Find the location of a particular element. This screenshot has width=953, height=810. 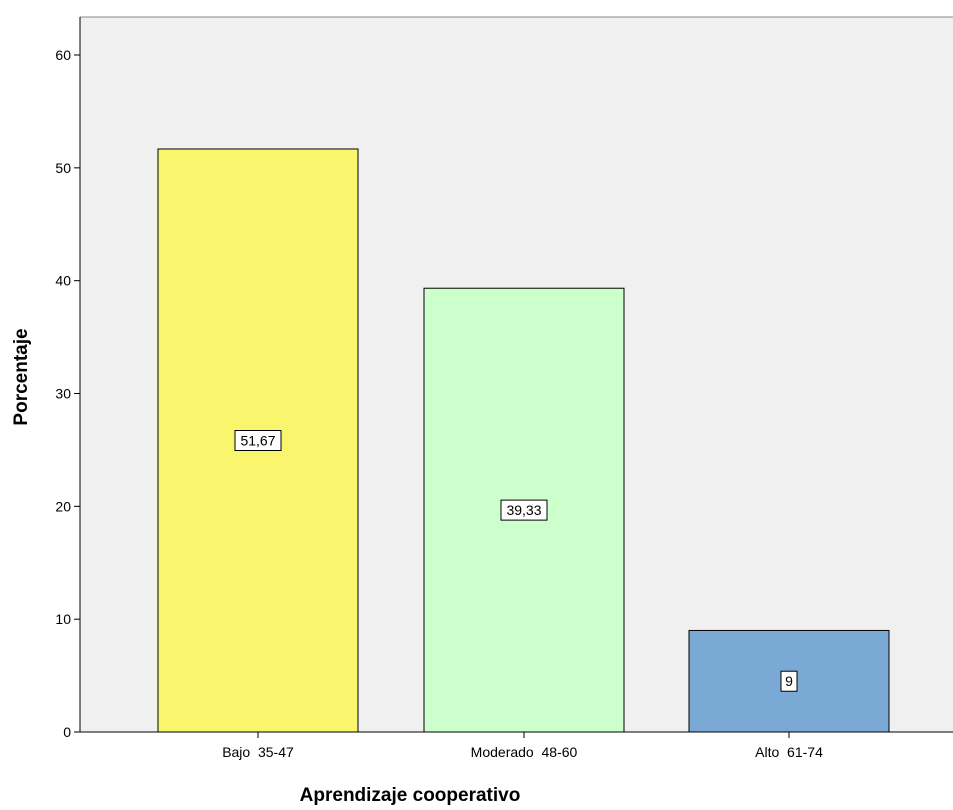

data-label: 39,33 is located at coordinates (523, 510).